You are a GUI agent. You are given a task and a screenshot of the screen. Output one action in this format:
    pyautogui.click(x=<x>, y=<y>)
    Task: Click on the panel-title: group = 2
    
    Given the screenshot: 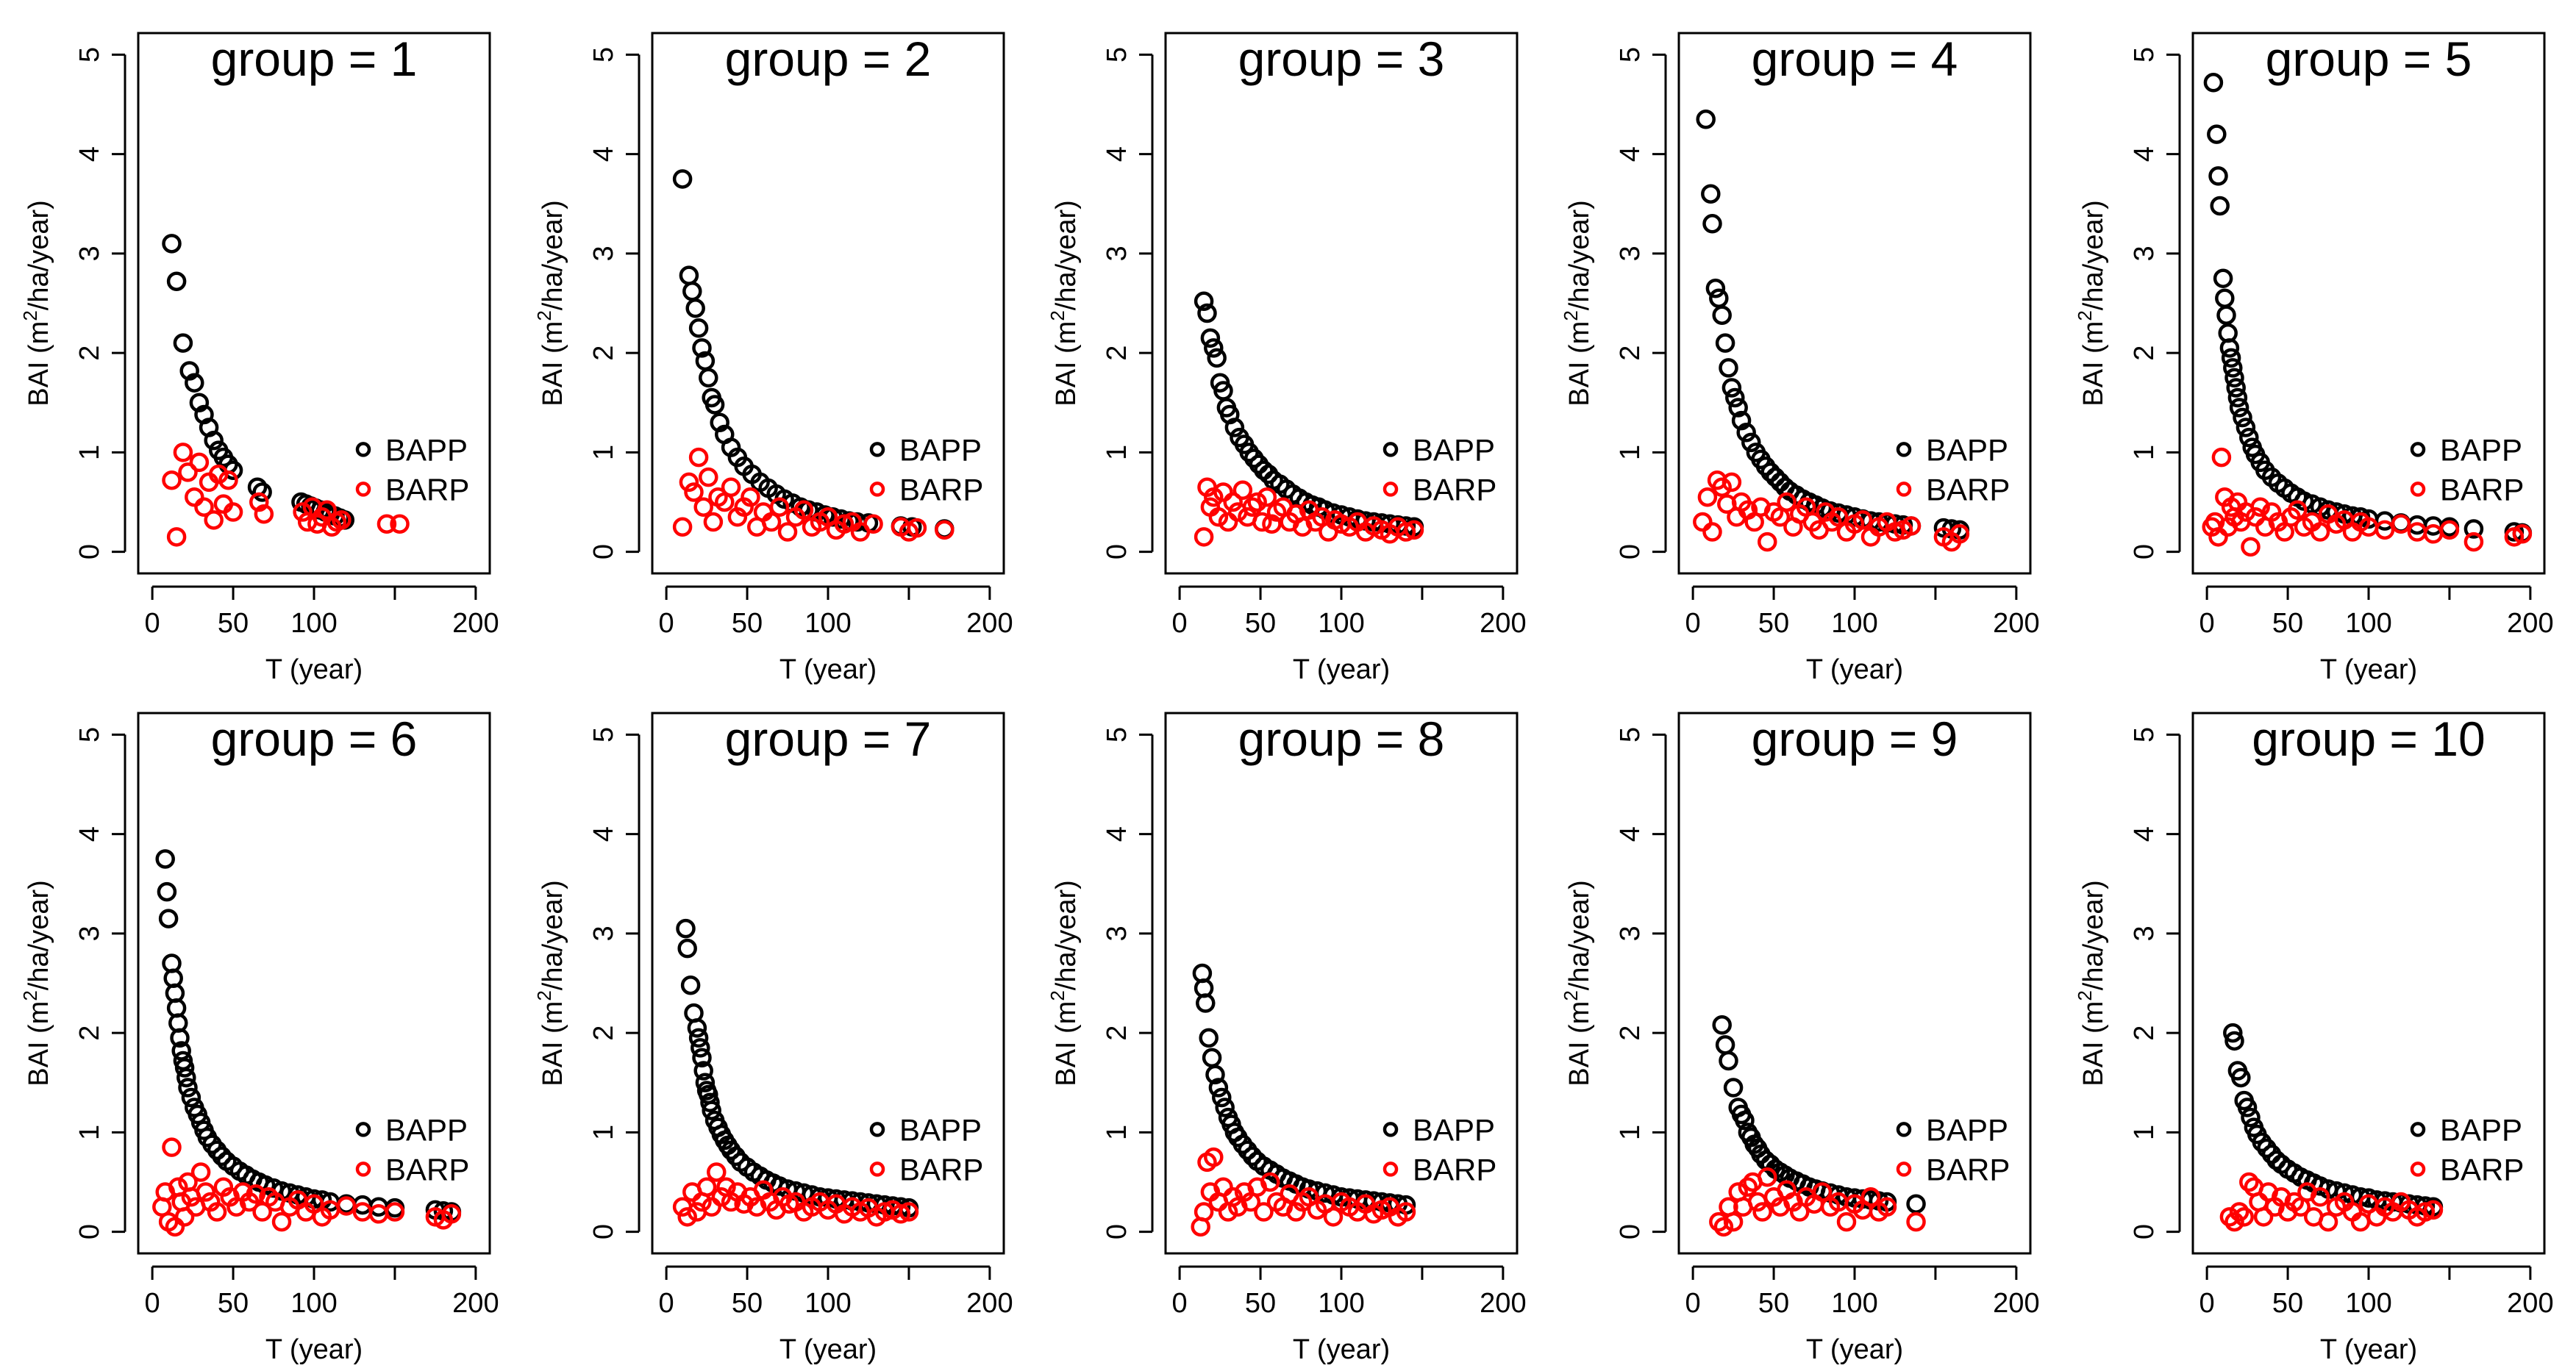 What is the action you would take?
    pyautogui.click(x=829, y=59)
    